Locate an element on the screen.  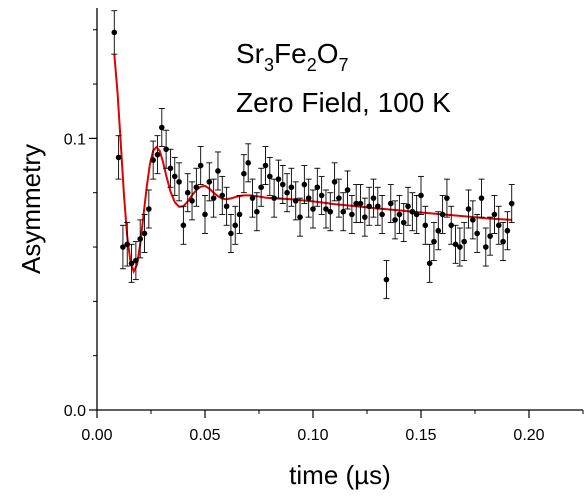
y-axis-label: Asymmetry is located at coordinates (31, 209).